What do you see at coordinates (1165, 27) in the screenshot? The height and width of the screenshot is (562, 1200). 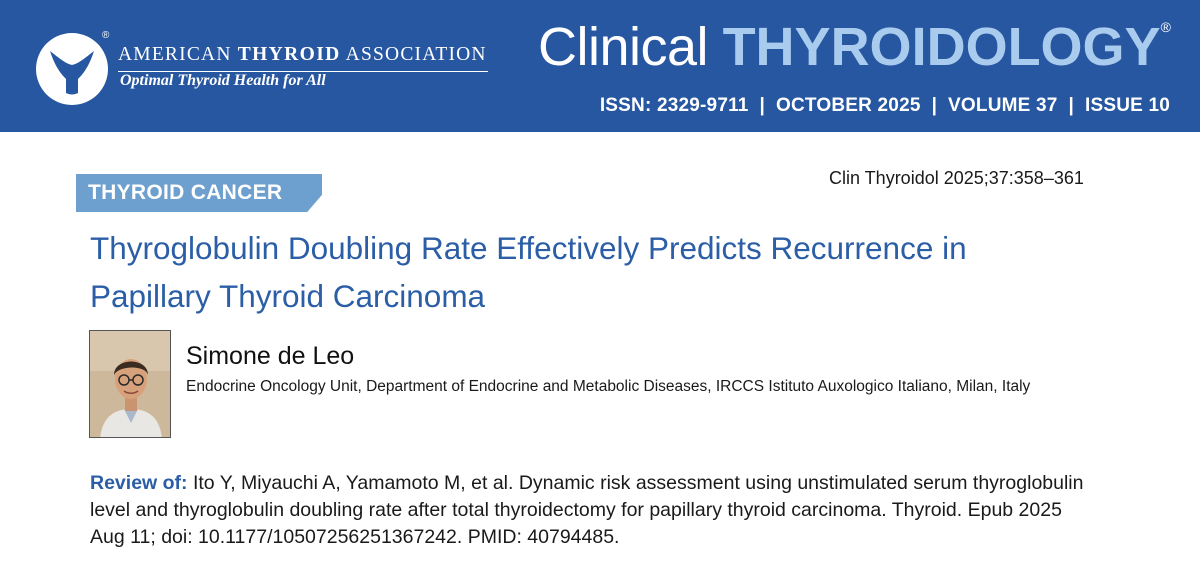 I see `journal-registered-mark: ®` at bounding box center [1165, 27].